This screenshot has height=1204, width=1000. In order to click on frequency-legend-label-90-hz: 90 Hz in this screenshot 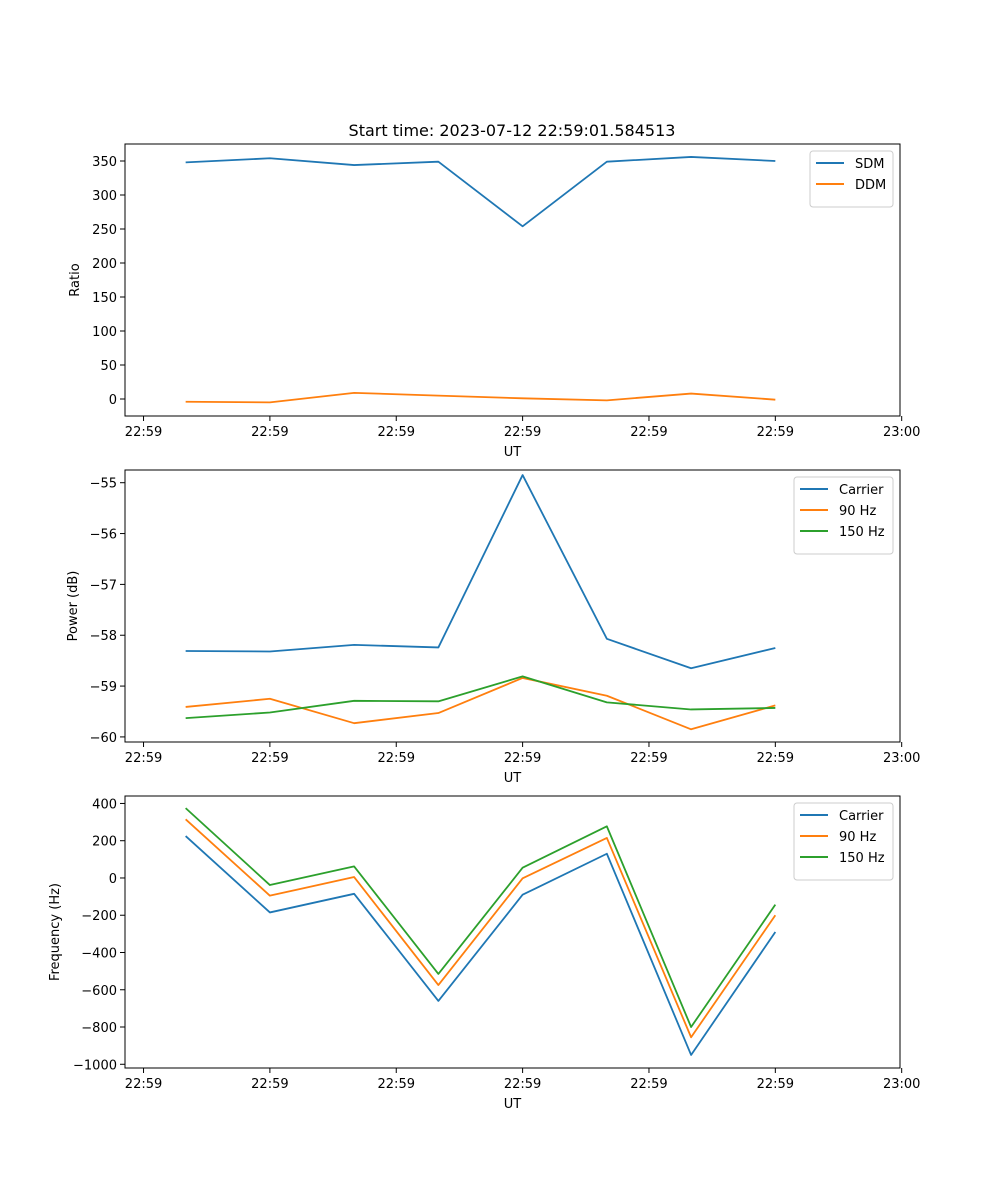, I will do `click(857, 837)`.